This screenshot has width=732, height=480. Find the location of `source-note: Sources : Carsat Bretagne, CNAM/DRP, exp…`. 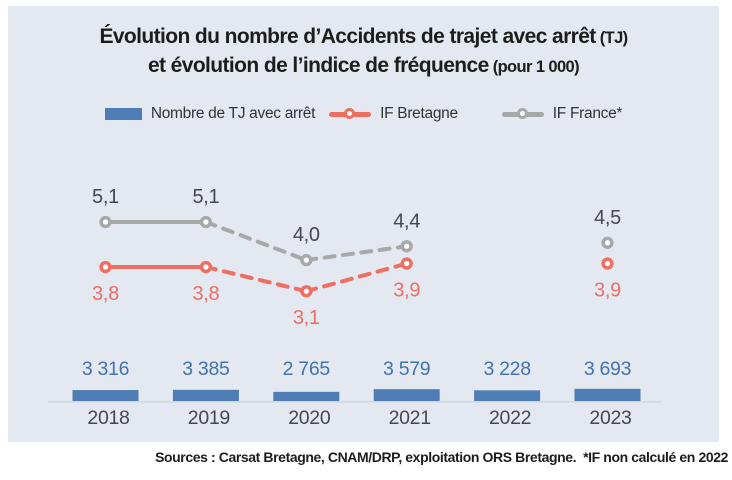

source-note: Sources : Carsat Bretagne, CNAM/DRP, exp… is located at coordinates (441, 457).